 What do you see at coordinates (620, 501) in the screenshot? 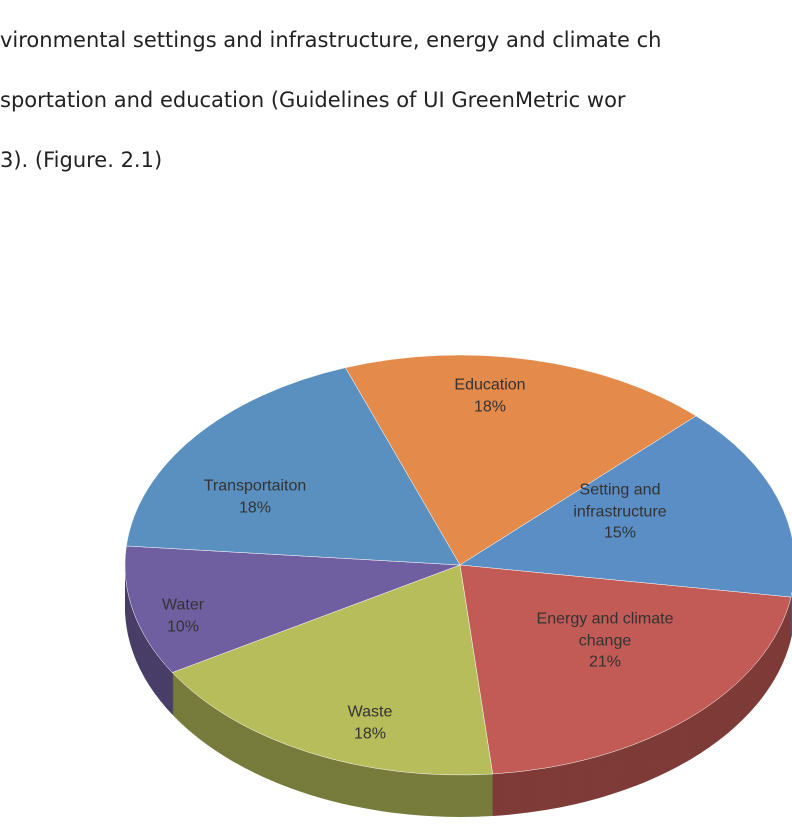
I see `category-label: Setting and infrastructure` at bounding box center [620, 501].